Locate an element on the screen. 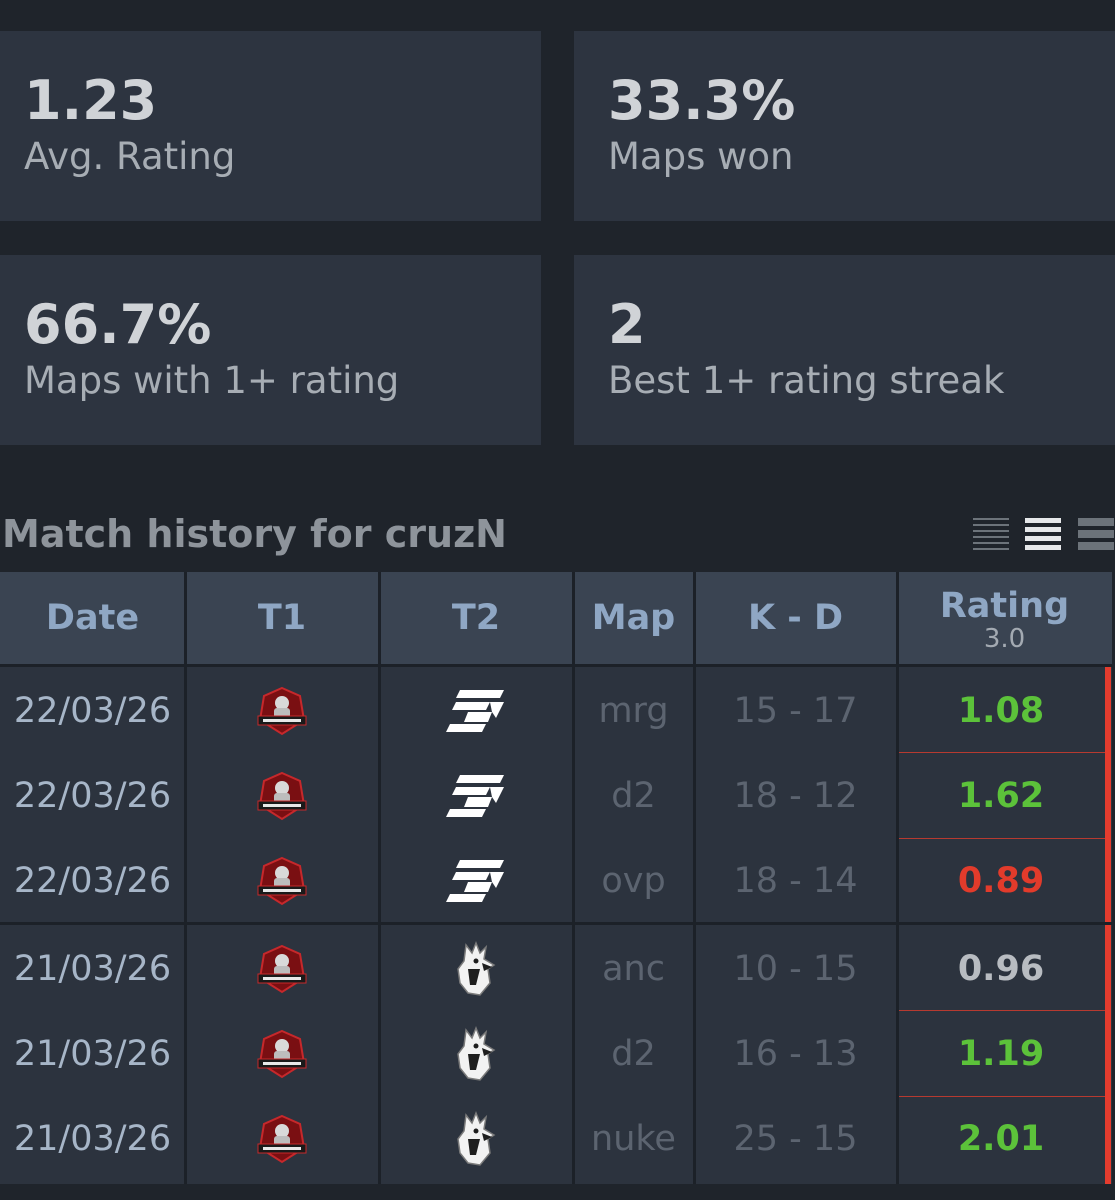  cell-map: mrg is located at coordinates (633, 710).